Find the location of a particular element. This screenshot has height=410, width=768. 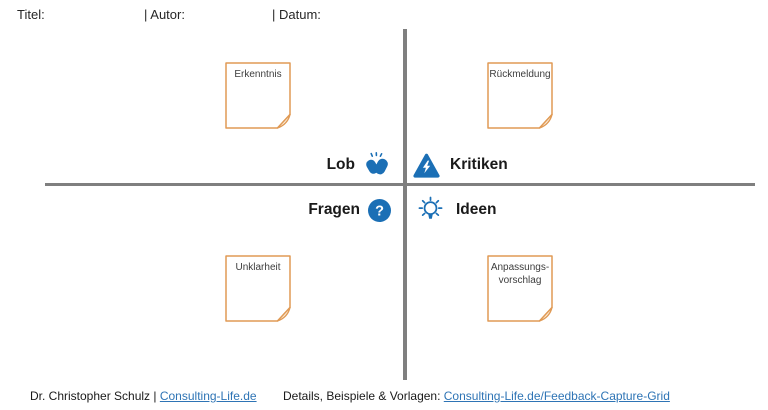

quadrant-label-lob: Lob is located at coordinates (195, 165).